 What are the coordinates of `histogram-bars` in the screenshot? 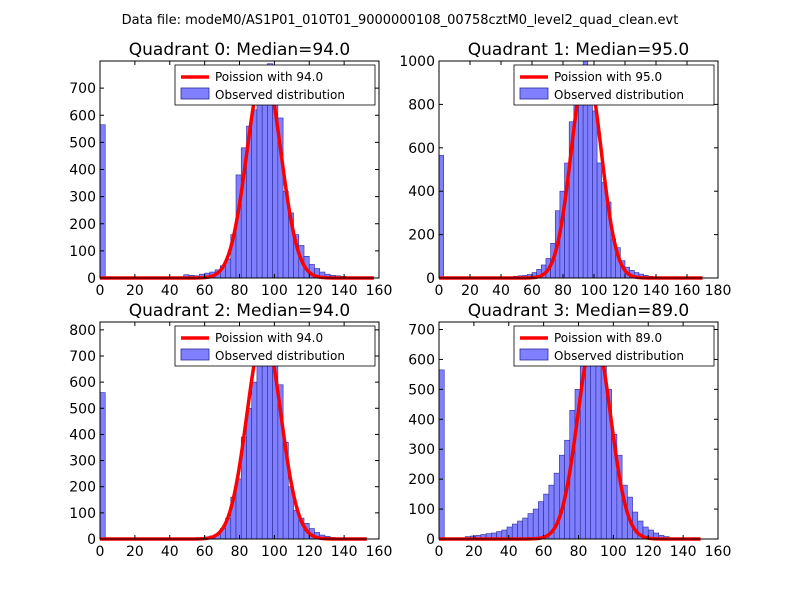 It's located at (225, 171).